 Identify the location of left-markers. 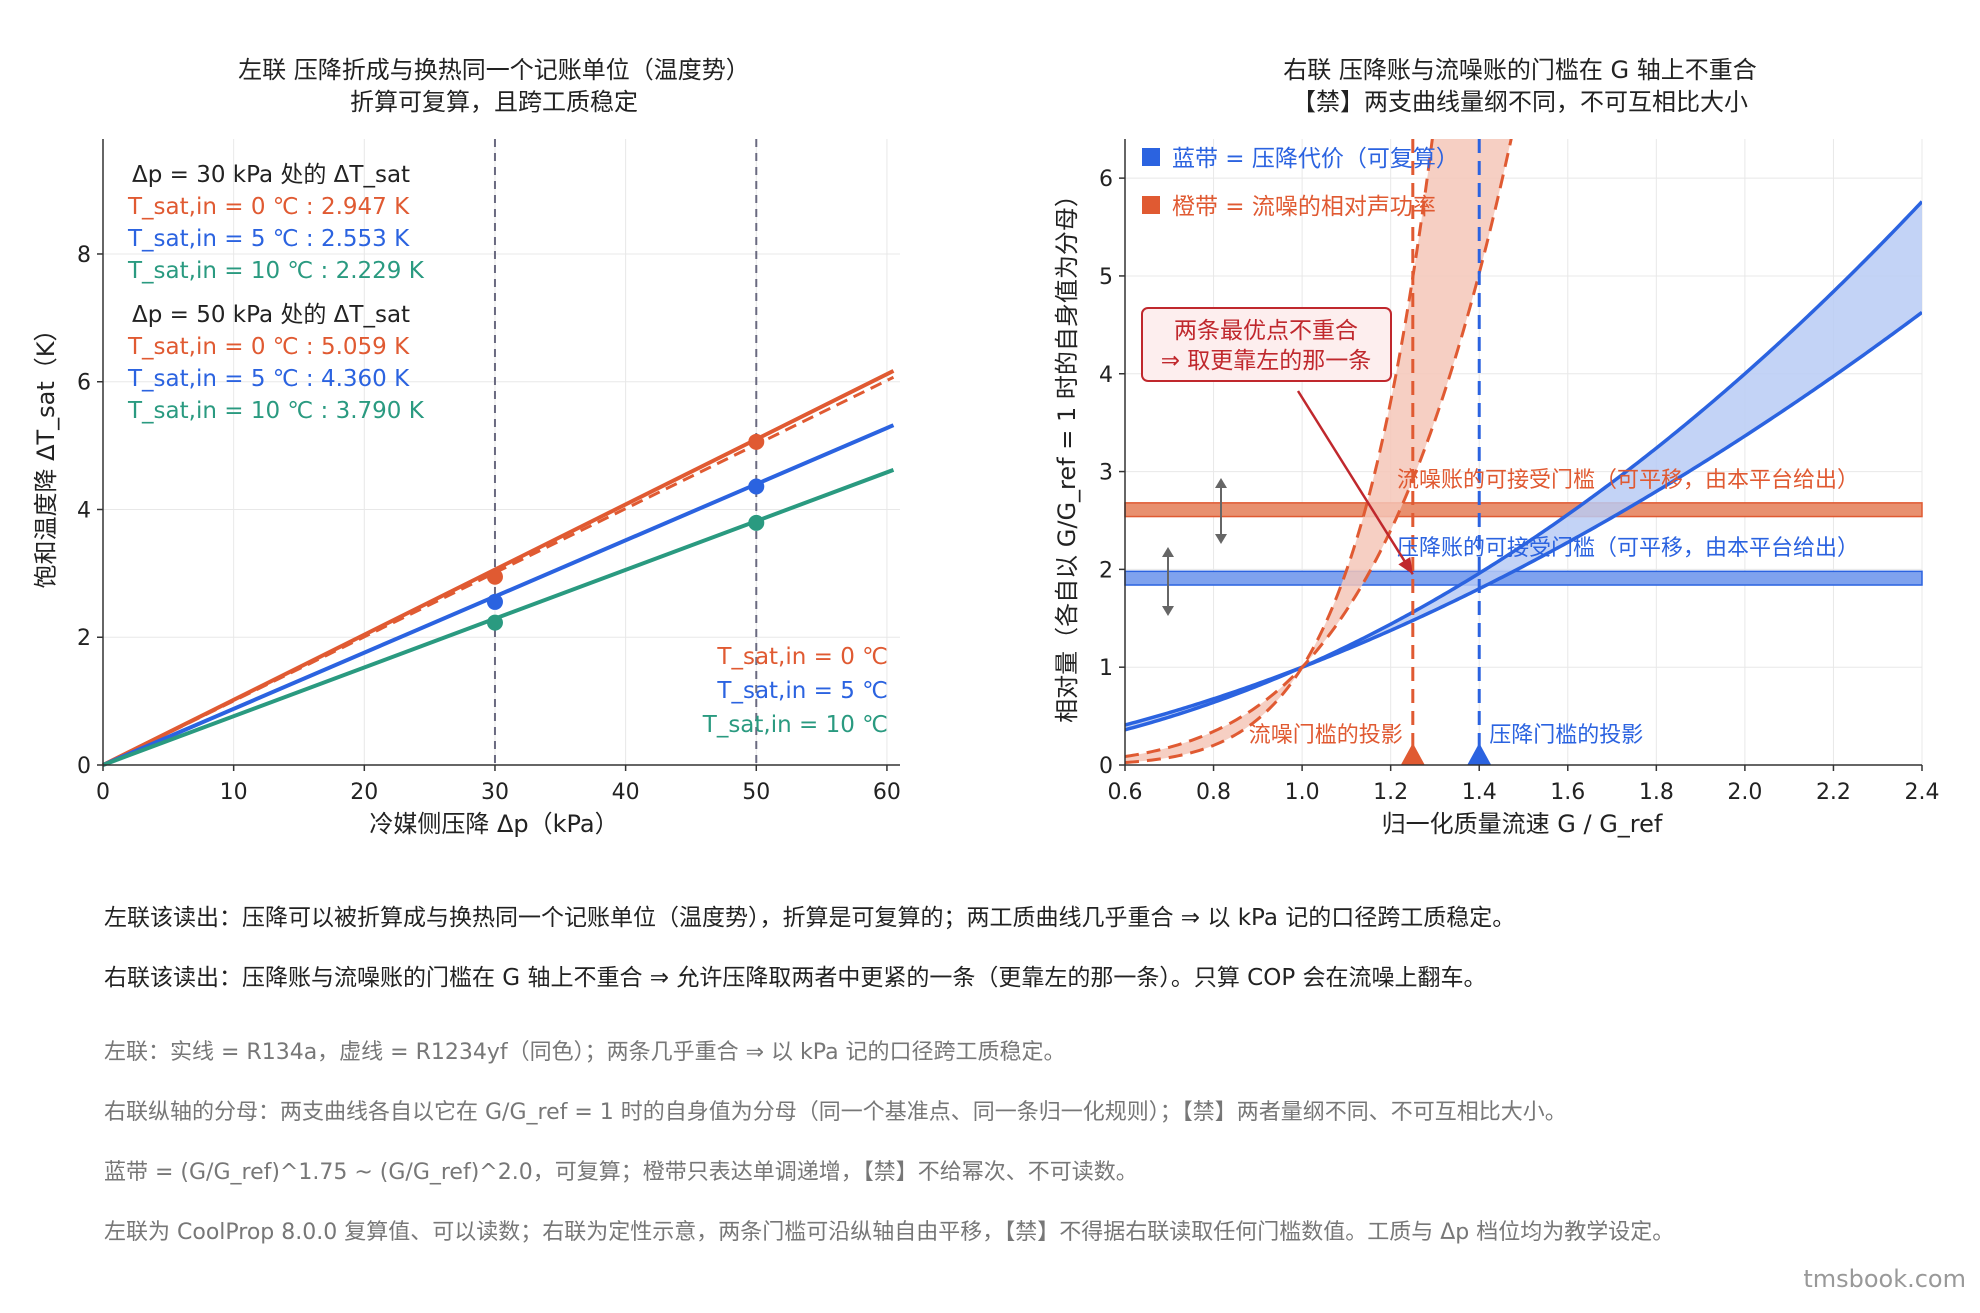
(625, 532).